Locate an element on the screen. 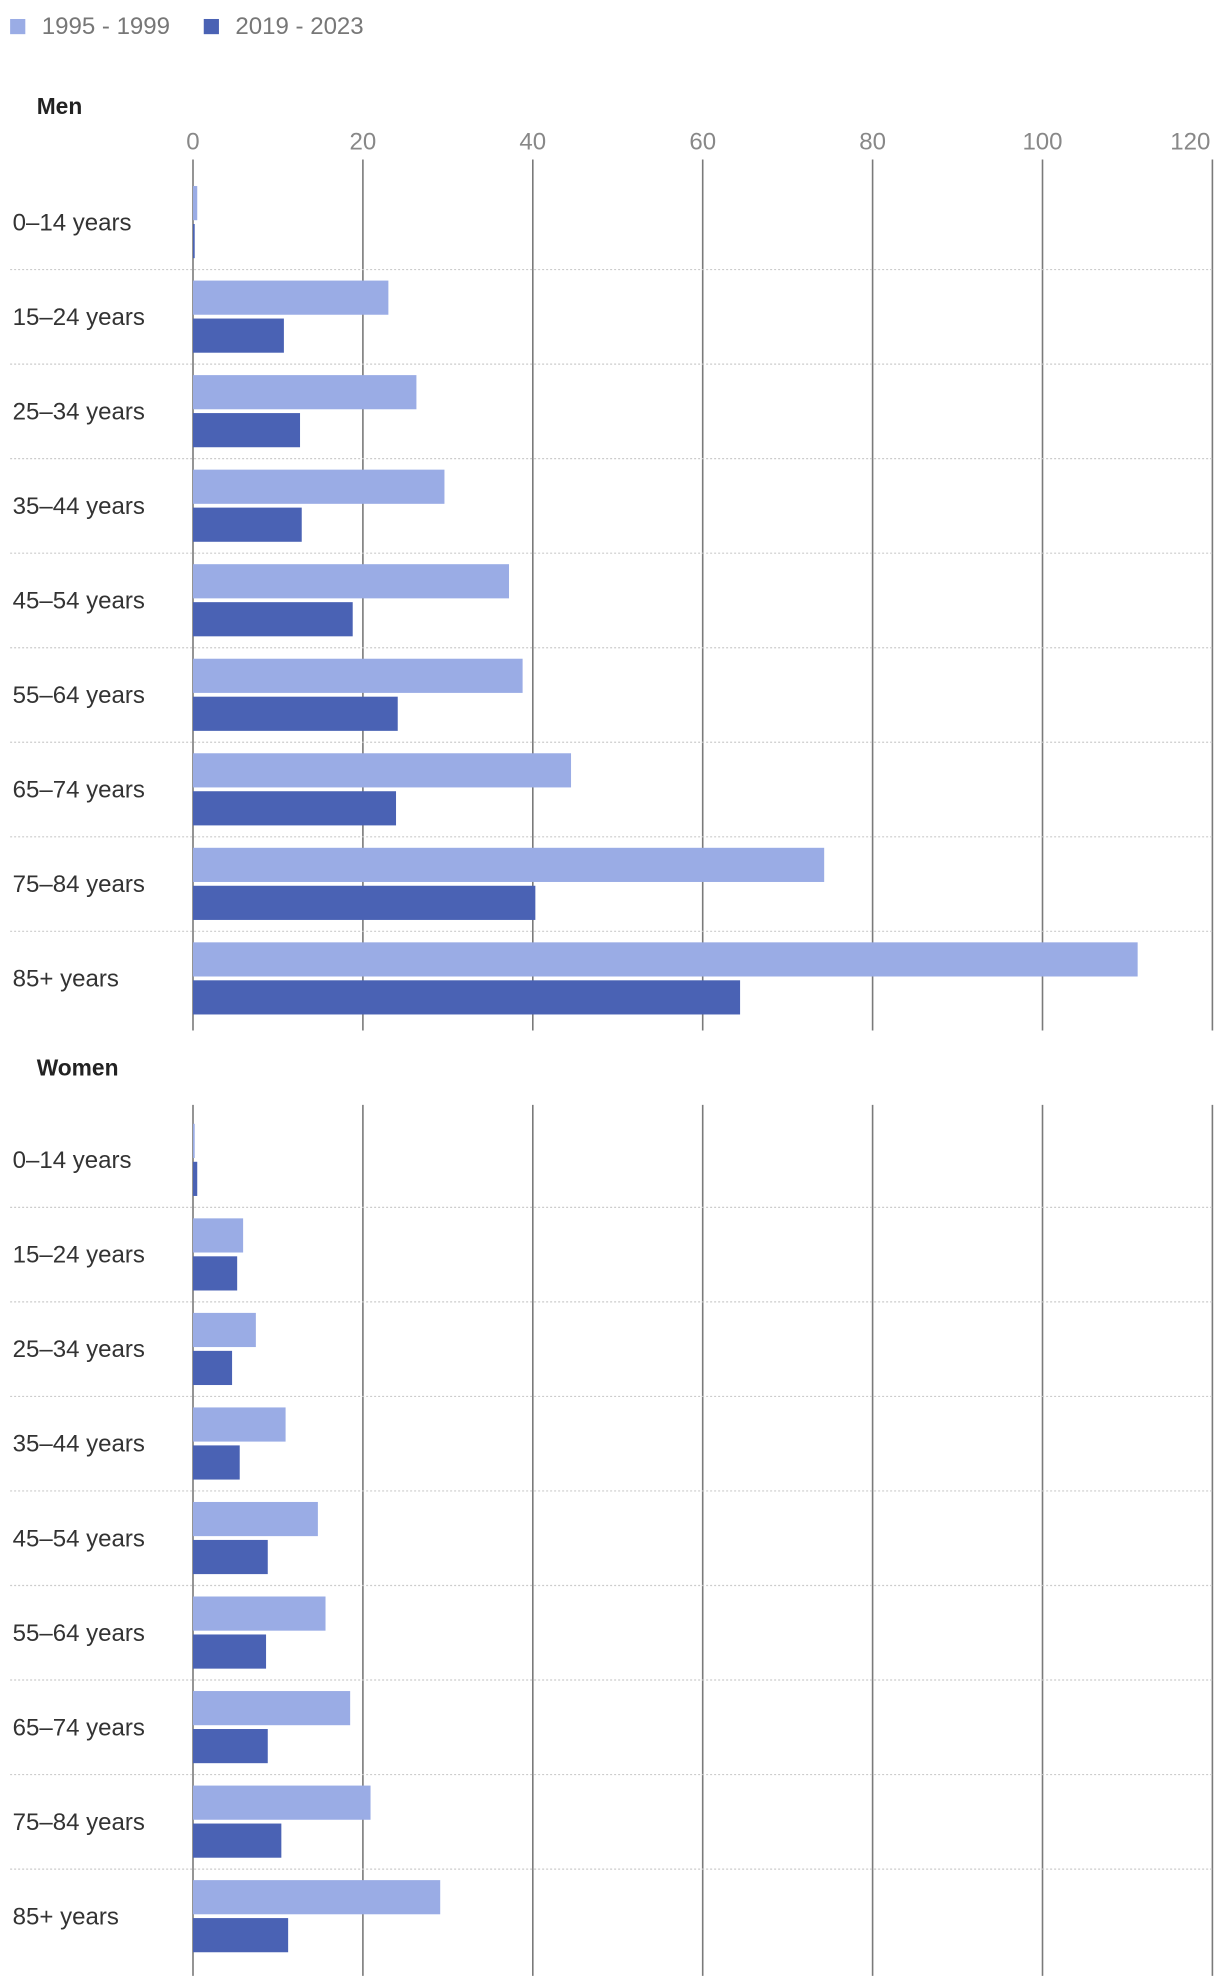  category-label-women: 15–24 years is located at coordinates (79, 1255).